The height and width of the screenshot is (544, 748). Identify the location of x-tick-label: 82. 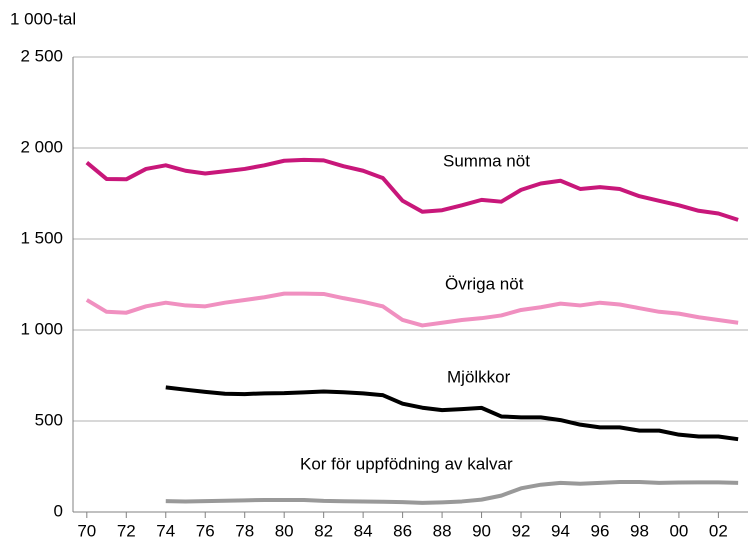
(323, 530).